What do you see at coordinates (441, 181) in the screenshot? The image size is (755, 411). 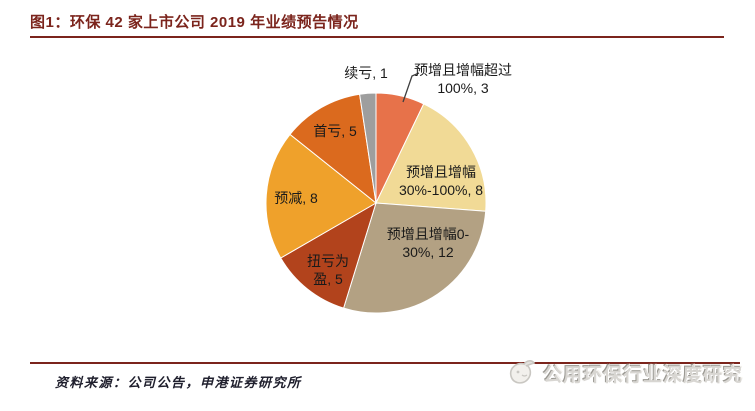 I see `slice-label-2: 预增且增幅 30%-100%, 8` at bounding box center [441, 181].